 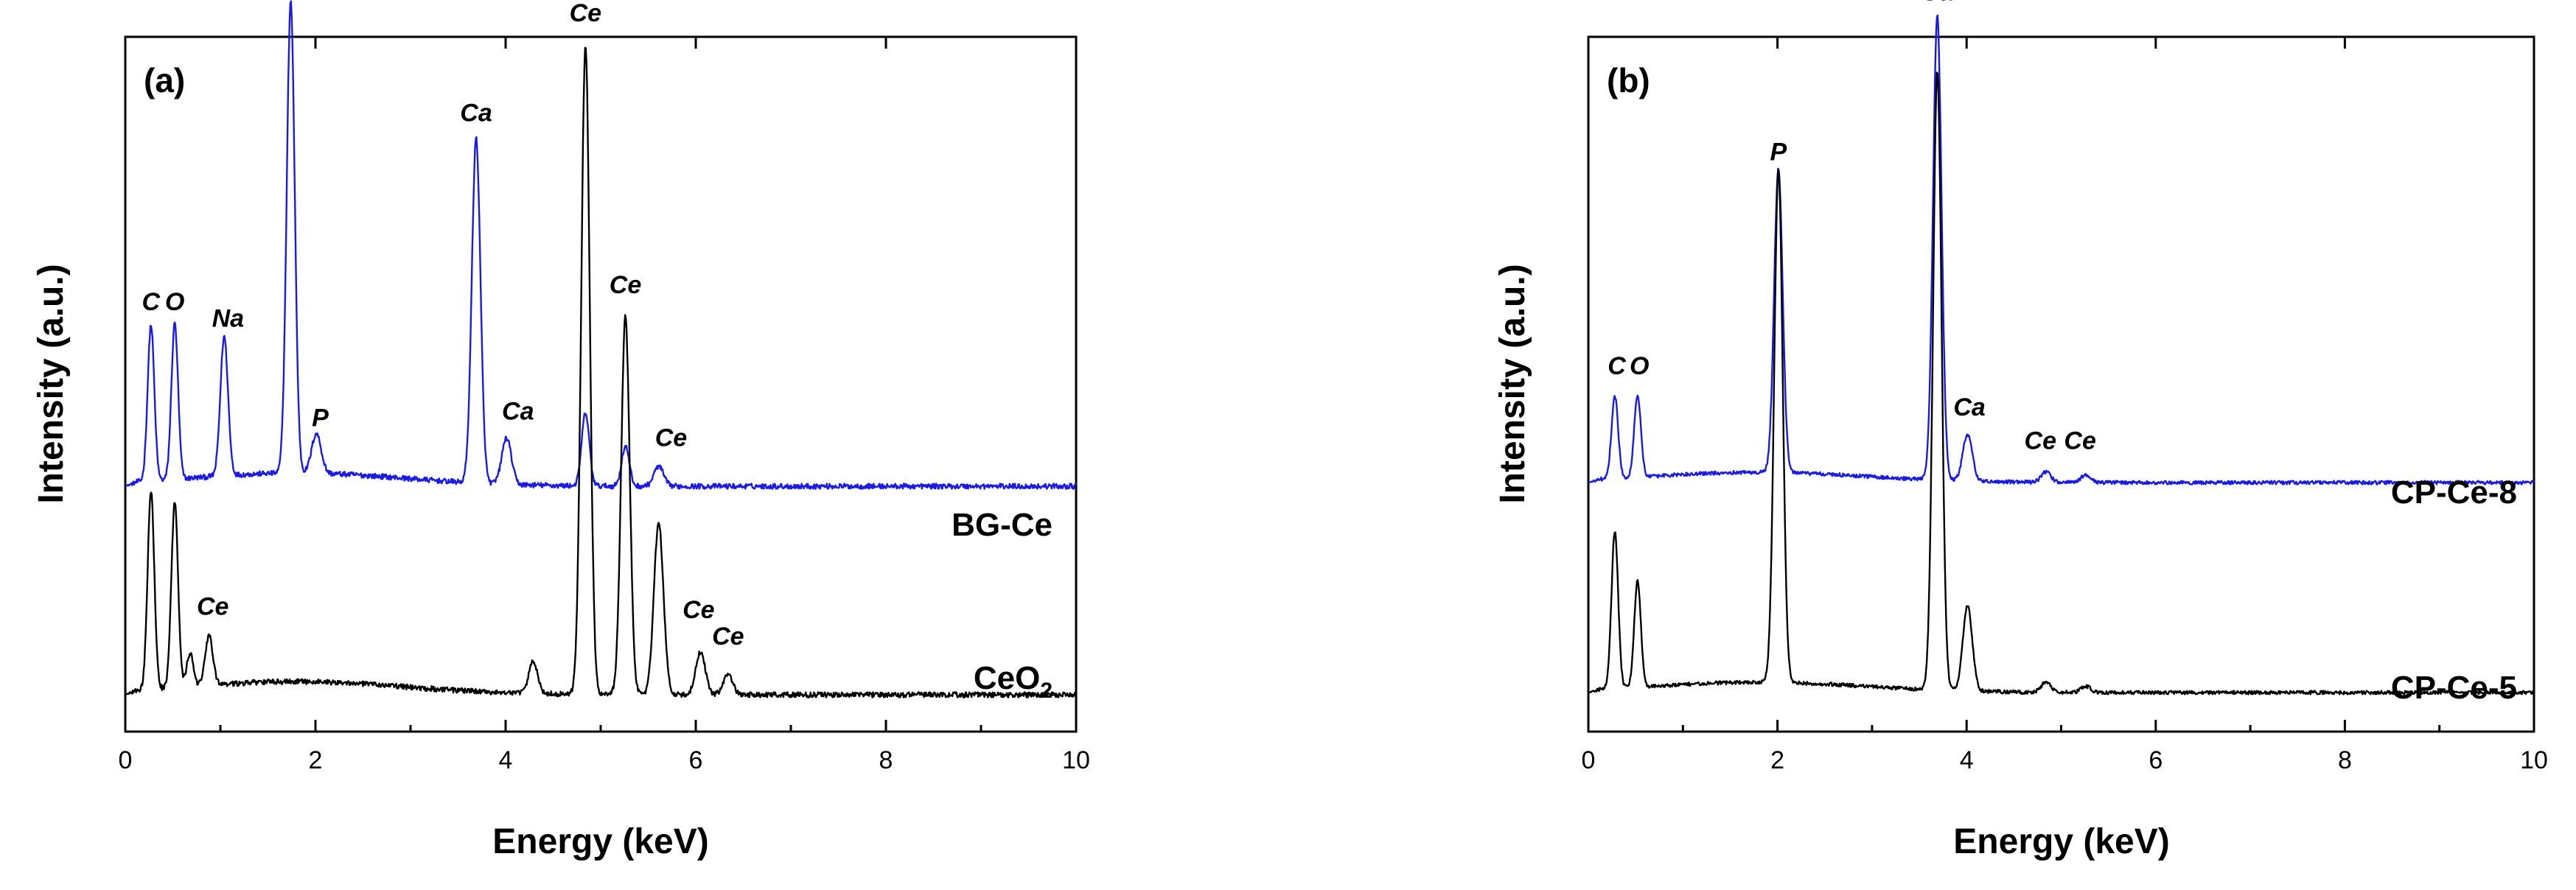 What do you see at coordinates (1628, 80) in the screenshot?
I see `panel-b-label: (b)` at bounding box center [1628, 80].